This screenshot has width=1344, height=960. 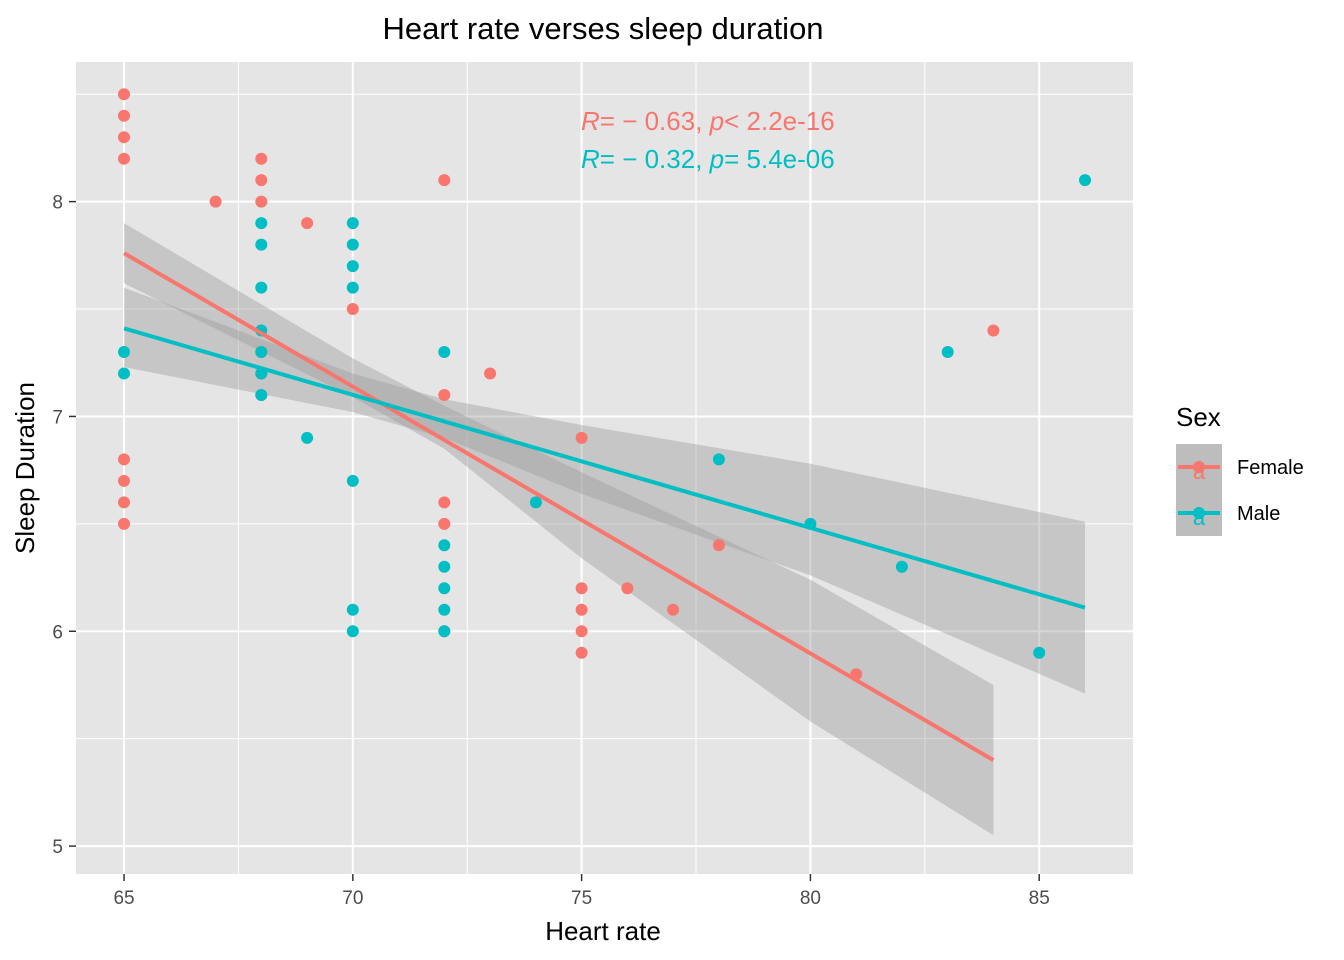 What do you see at coordinates (1240, 490) in the screenshot?
I see `legend-keys: a Female a Male` at bounding box center [1240, 490].